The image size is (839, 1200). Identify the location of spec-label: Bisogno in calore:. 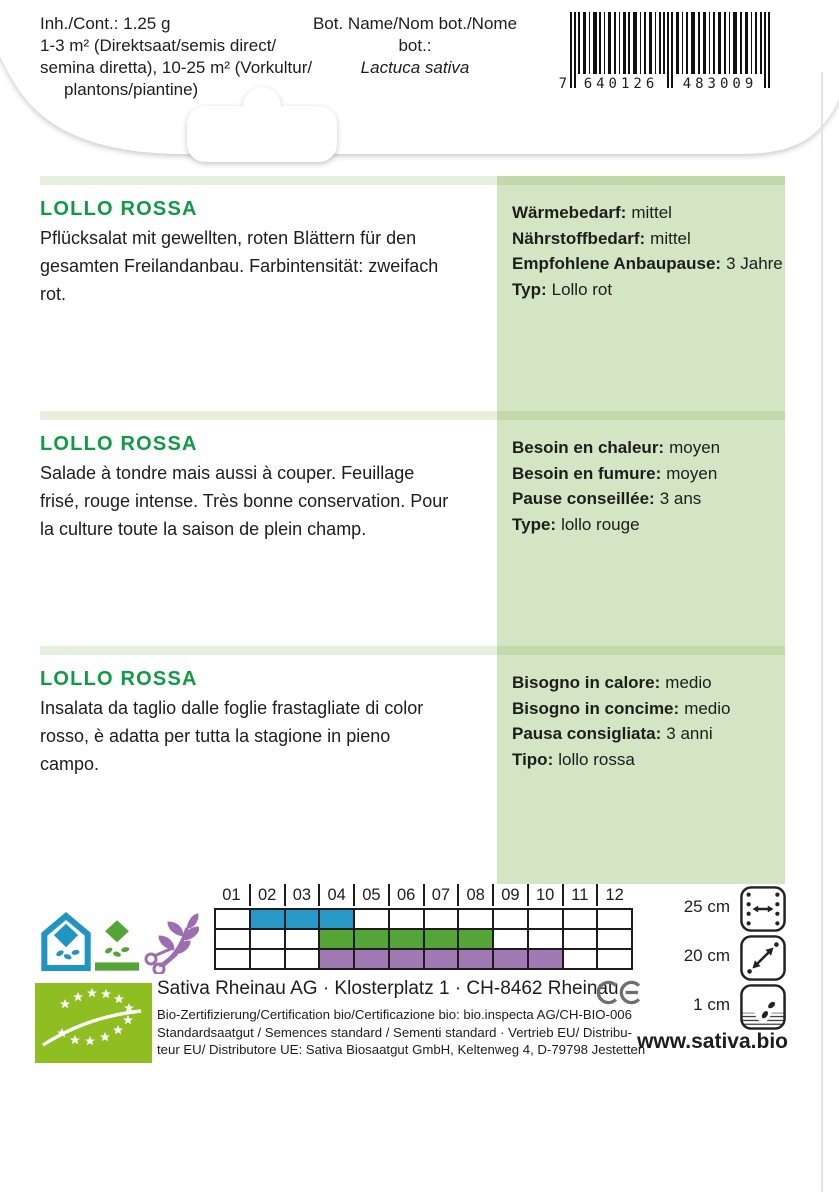
(586, 682).